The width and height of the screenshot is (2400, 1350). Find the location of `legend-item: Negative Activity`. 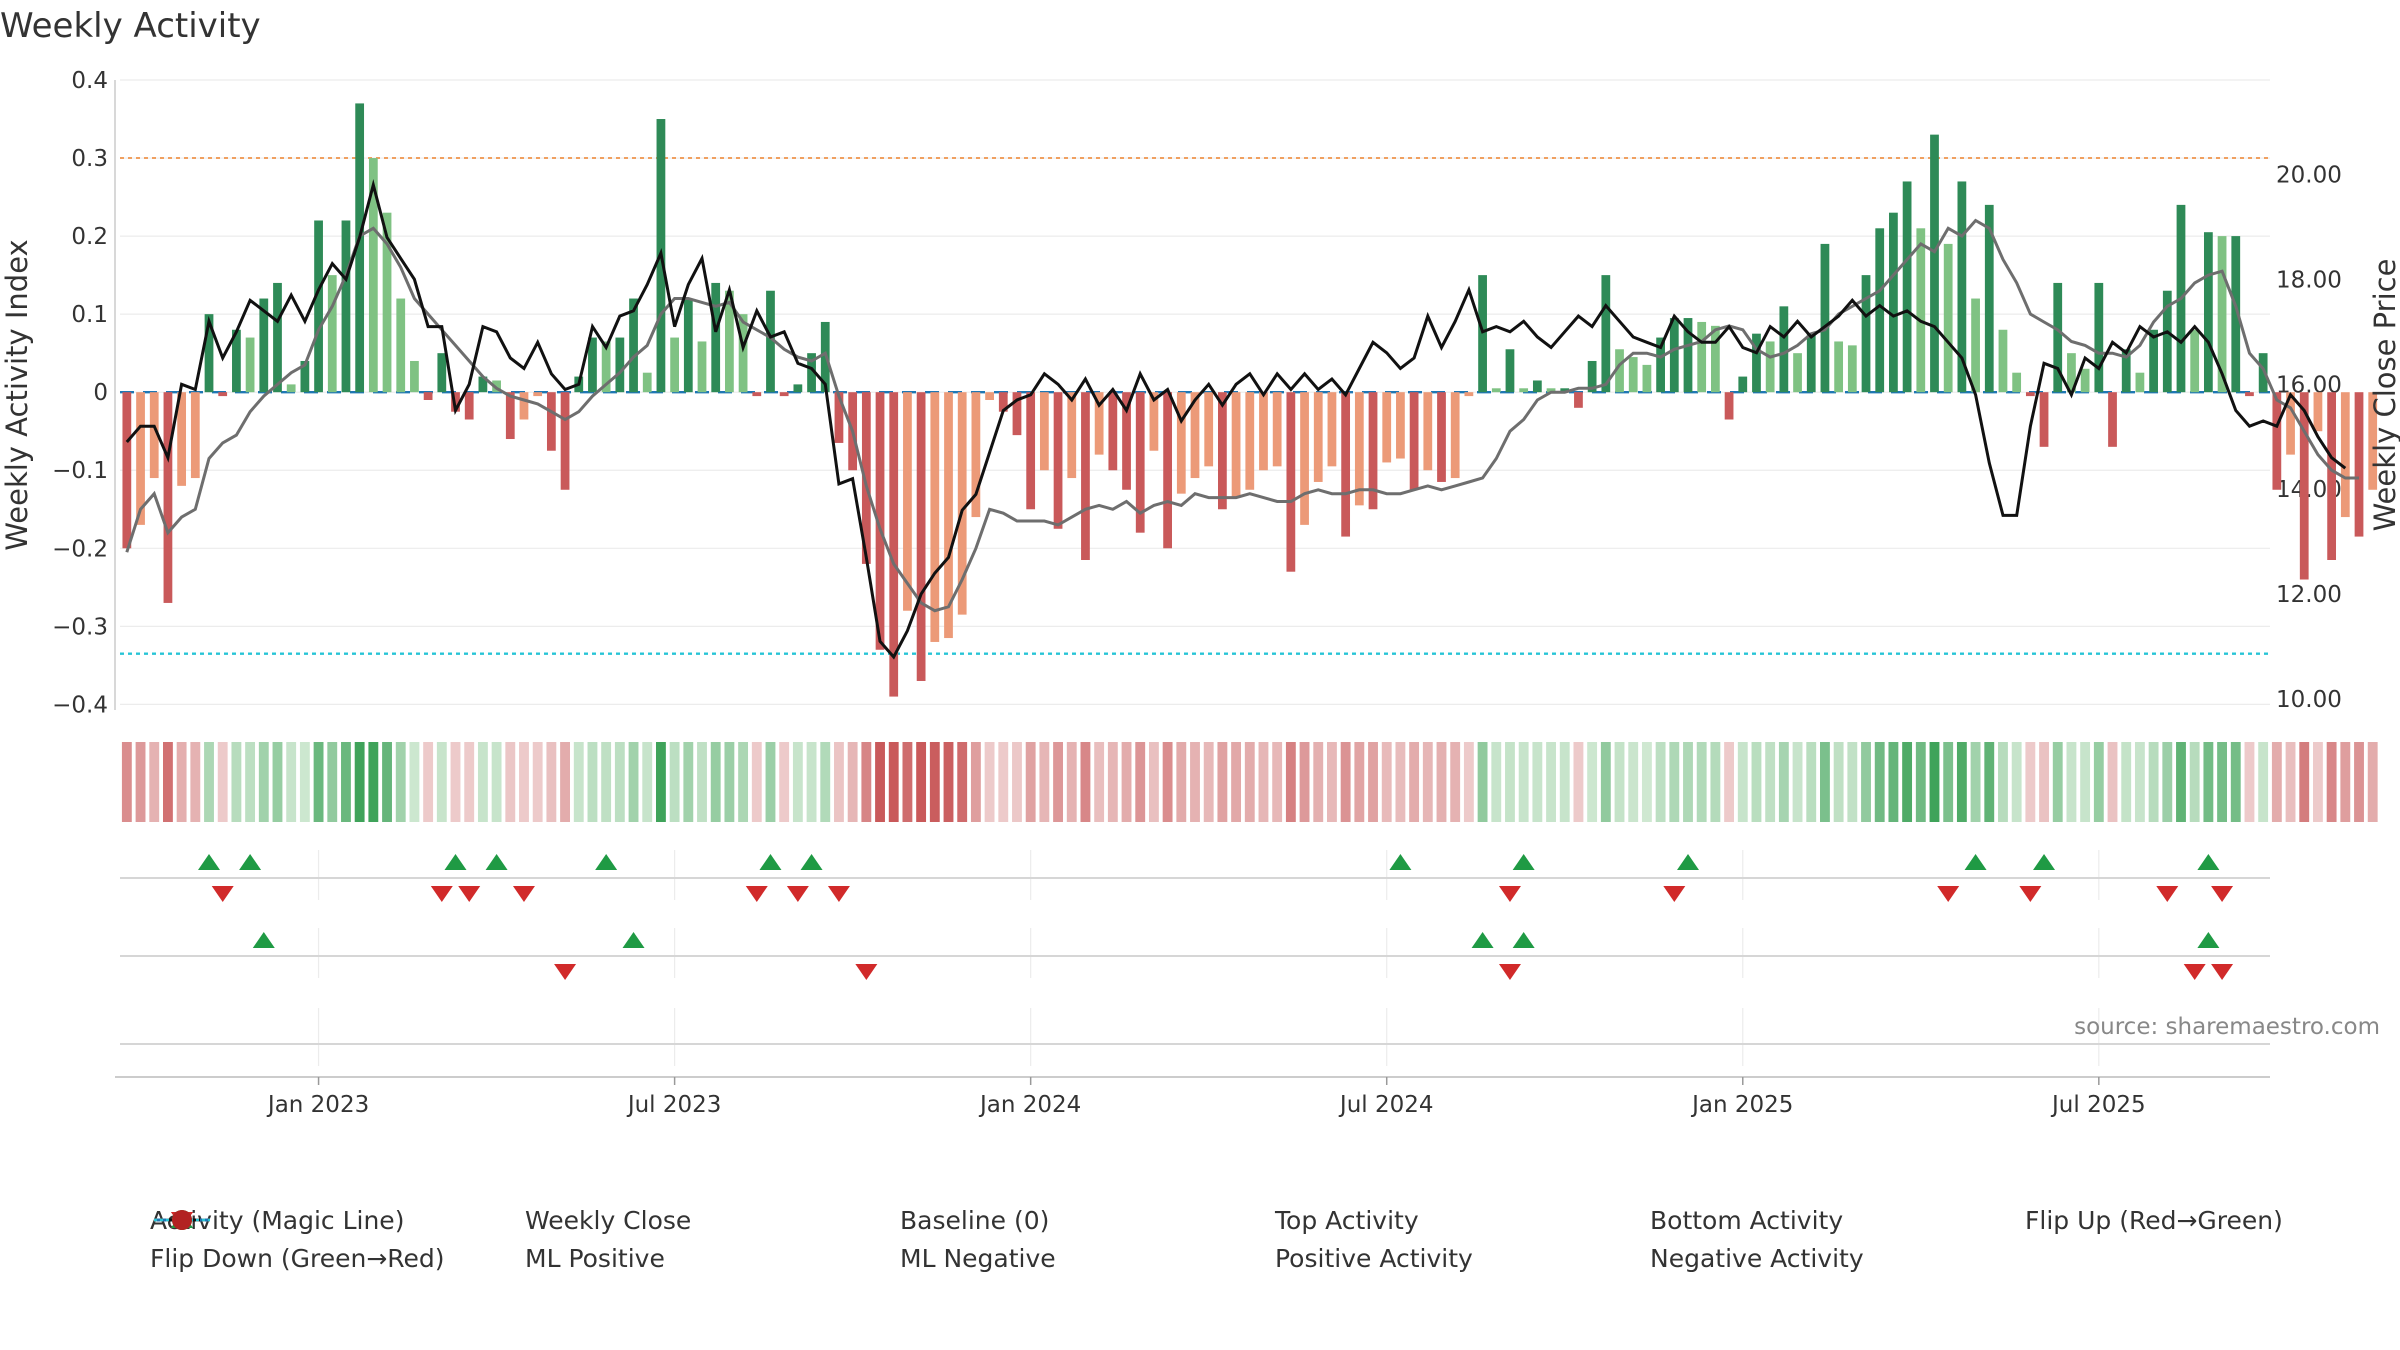

legend-item: Negative Activity is located at coordinates (1098, 1241).